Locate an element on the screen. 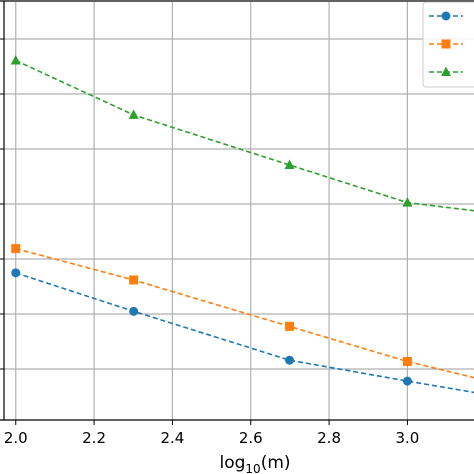  legend is located at coordinates (448, 44).